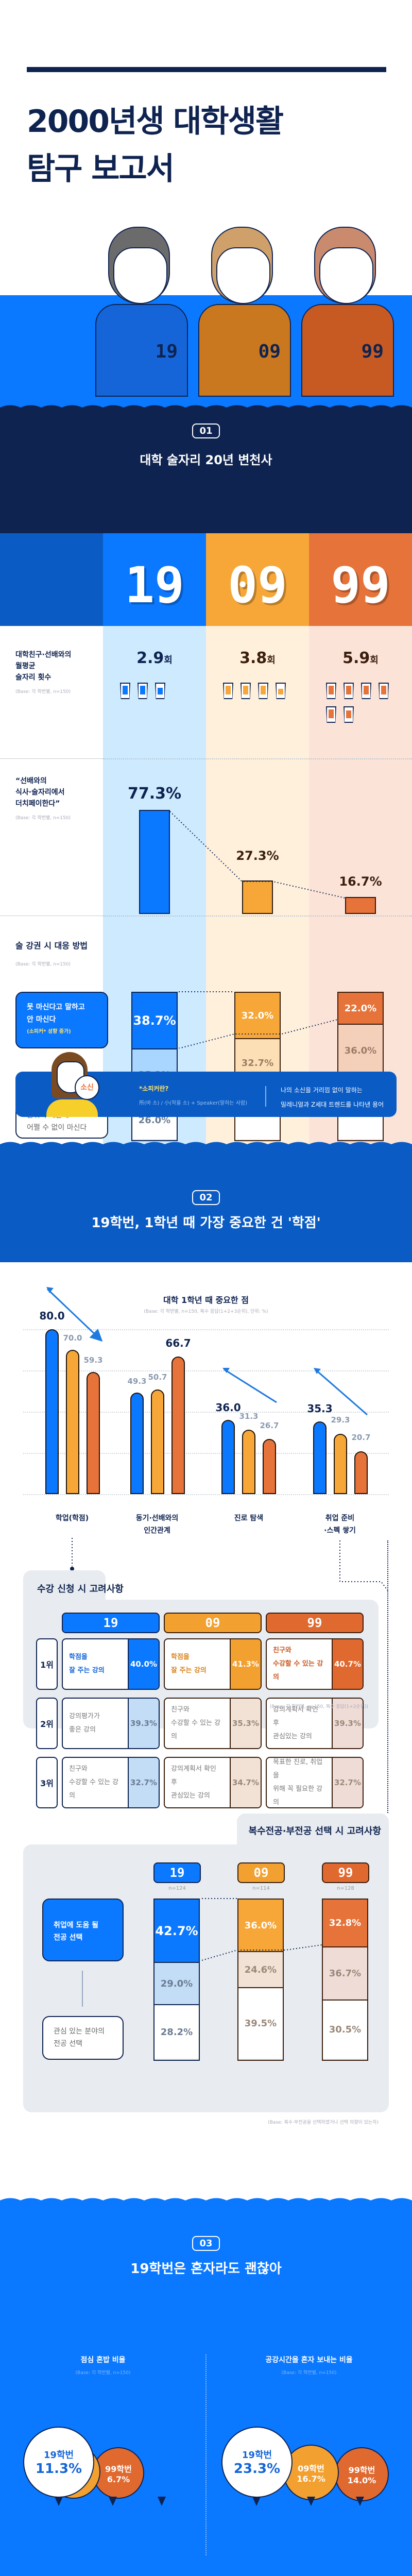  Describe the element at coordinates (206, 430) in the screenshot. I see `section-badge: 01` at that location.